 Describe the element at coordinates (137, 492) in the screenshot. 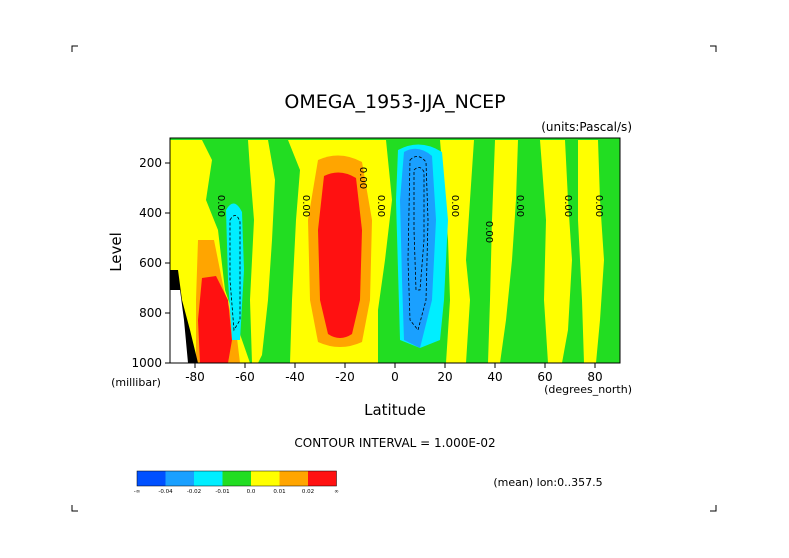

I see `colorbar-label: -∞` at that location.